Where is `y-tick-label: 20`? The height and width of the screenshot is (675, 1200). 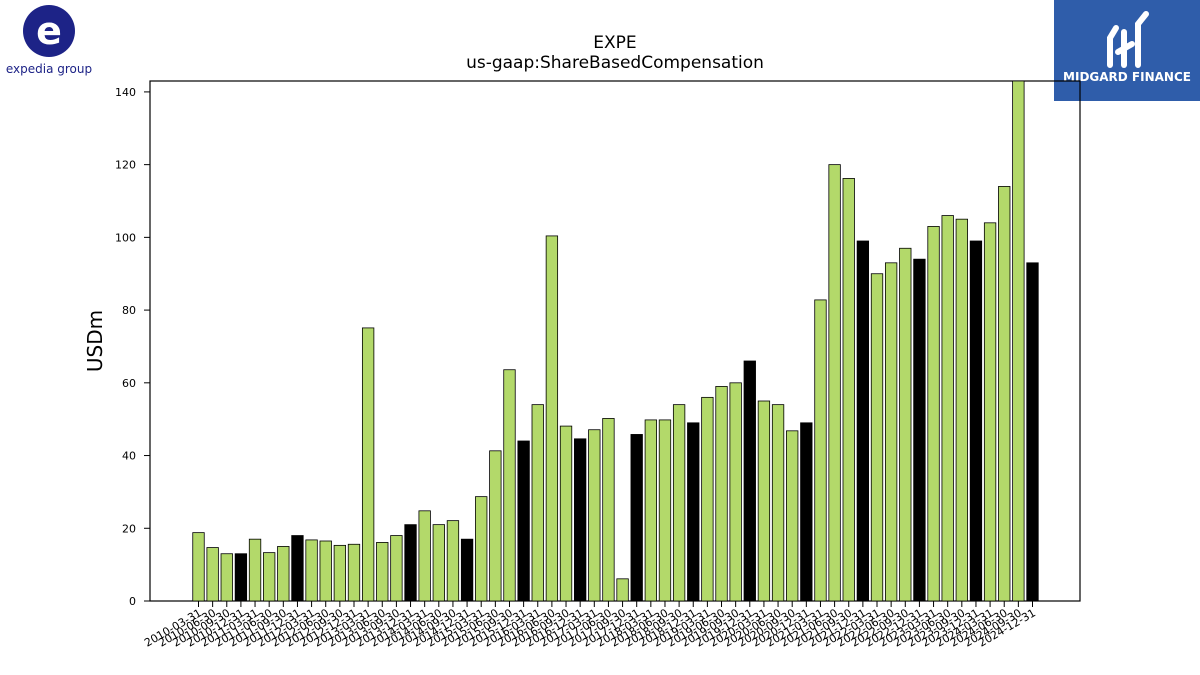
y-tick-label: 20 is located at coordinates (129, 528).